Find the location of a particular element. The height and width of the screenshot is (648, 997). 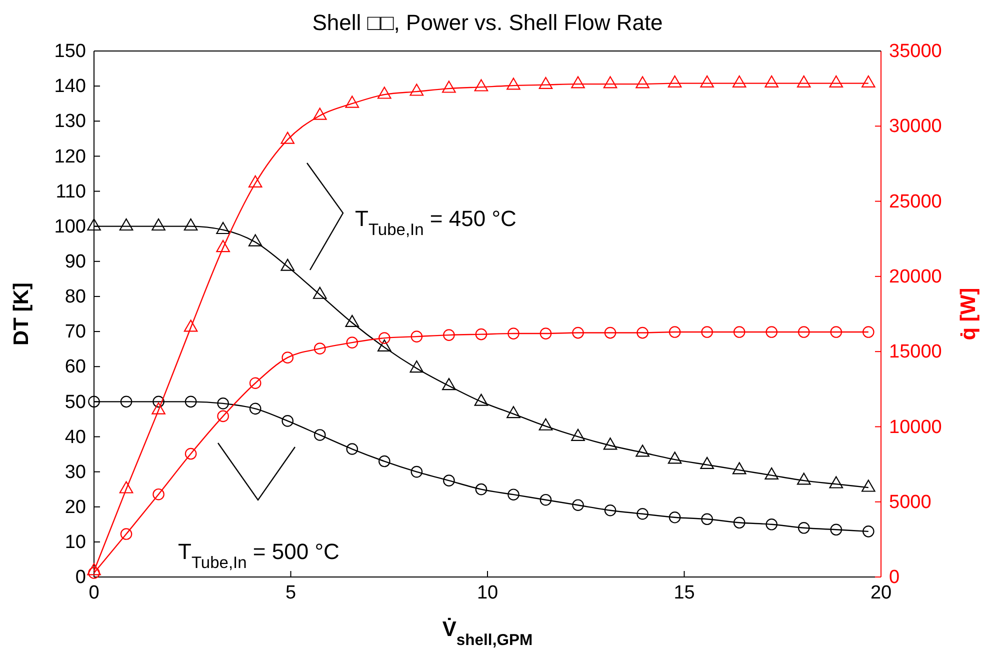

y-tick-label: 130 is located at coordinates (70, 121).